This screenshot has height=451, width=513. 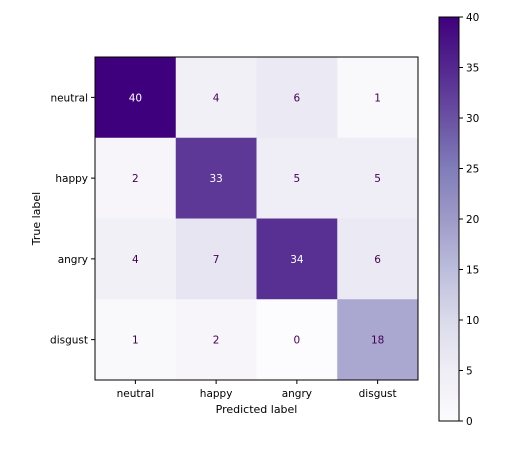 I want to click on heatmap-cell-label: 0, so click(x=297, y=341).